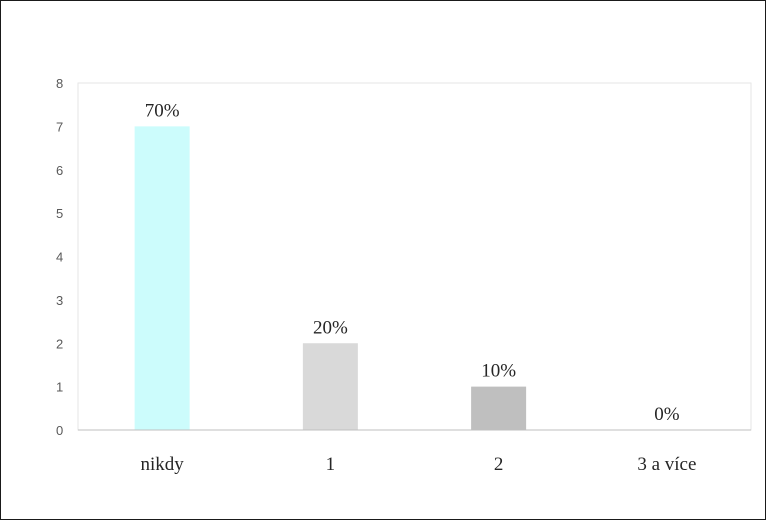  Describe the element at coordinates (59, 126) in the screenshot. I see `y-tick-label: 7` at that location.